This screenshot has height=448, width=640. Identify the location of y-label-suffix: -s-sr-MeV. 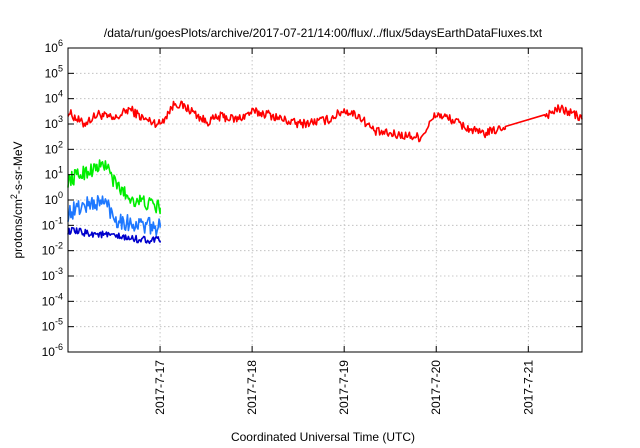
(18, 167).